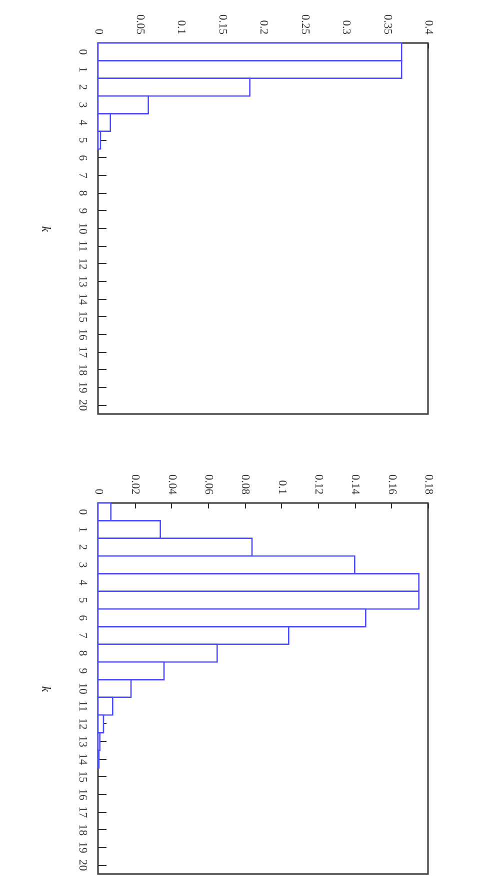 Image resolution: width=500 pixels, height=889 pixels. What do you see at coordinates (346, 27) in the screenshot?
I see `x-tick-label: 0.3` at bounding box center [346, 27].